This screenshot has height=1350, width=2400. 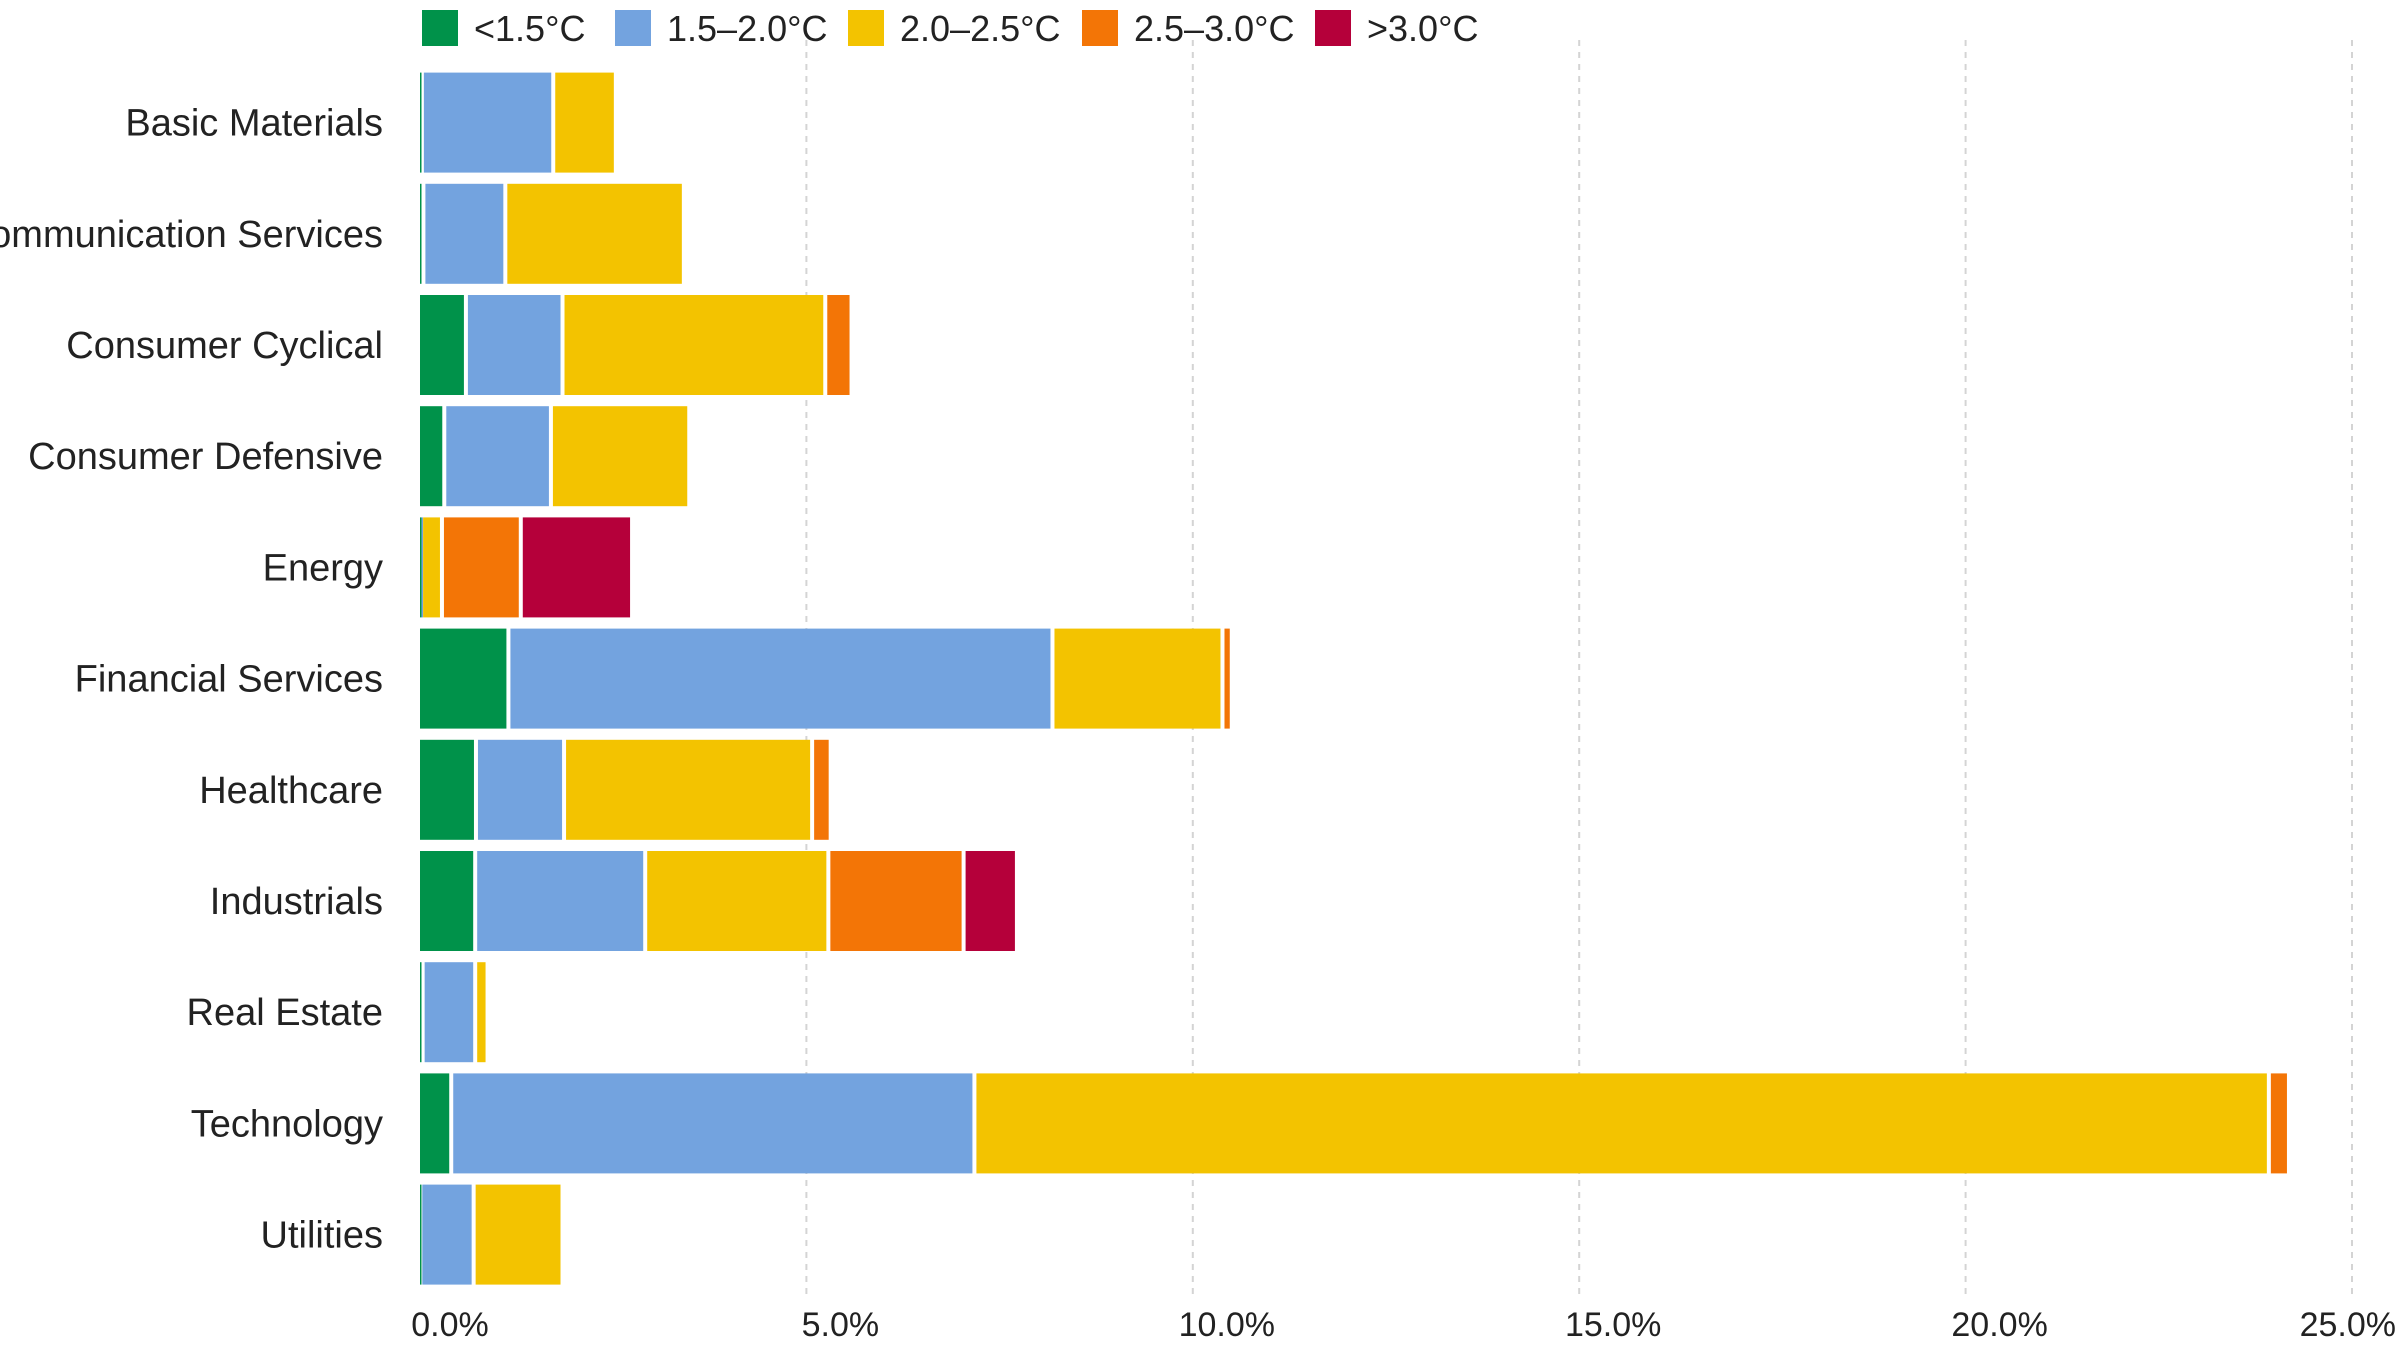 I want to click on x-tick-label-4: 20.0%, so click(x=1999, y=1325).